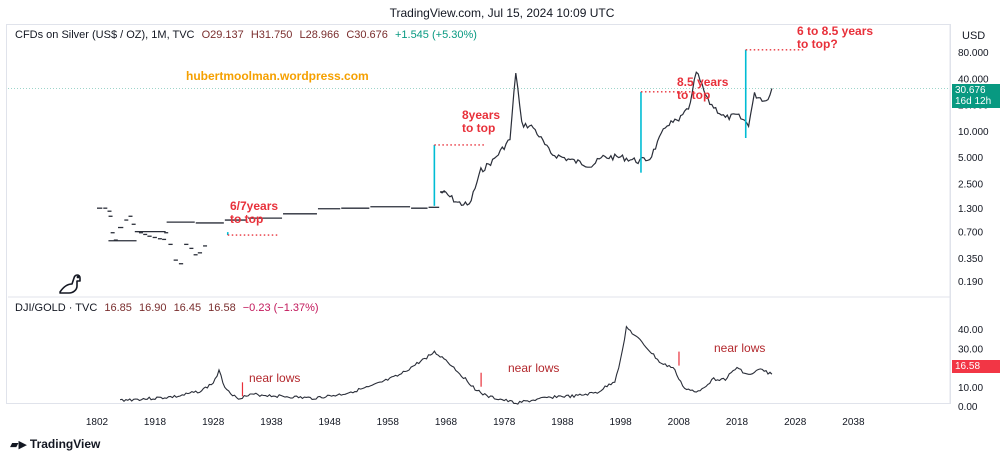 This screenshot has width=1004, height=457. I want to click on annotation-6-7-years: 6/7years to top, so click(254, 213).